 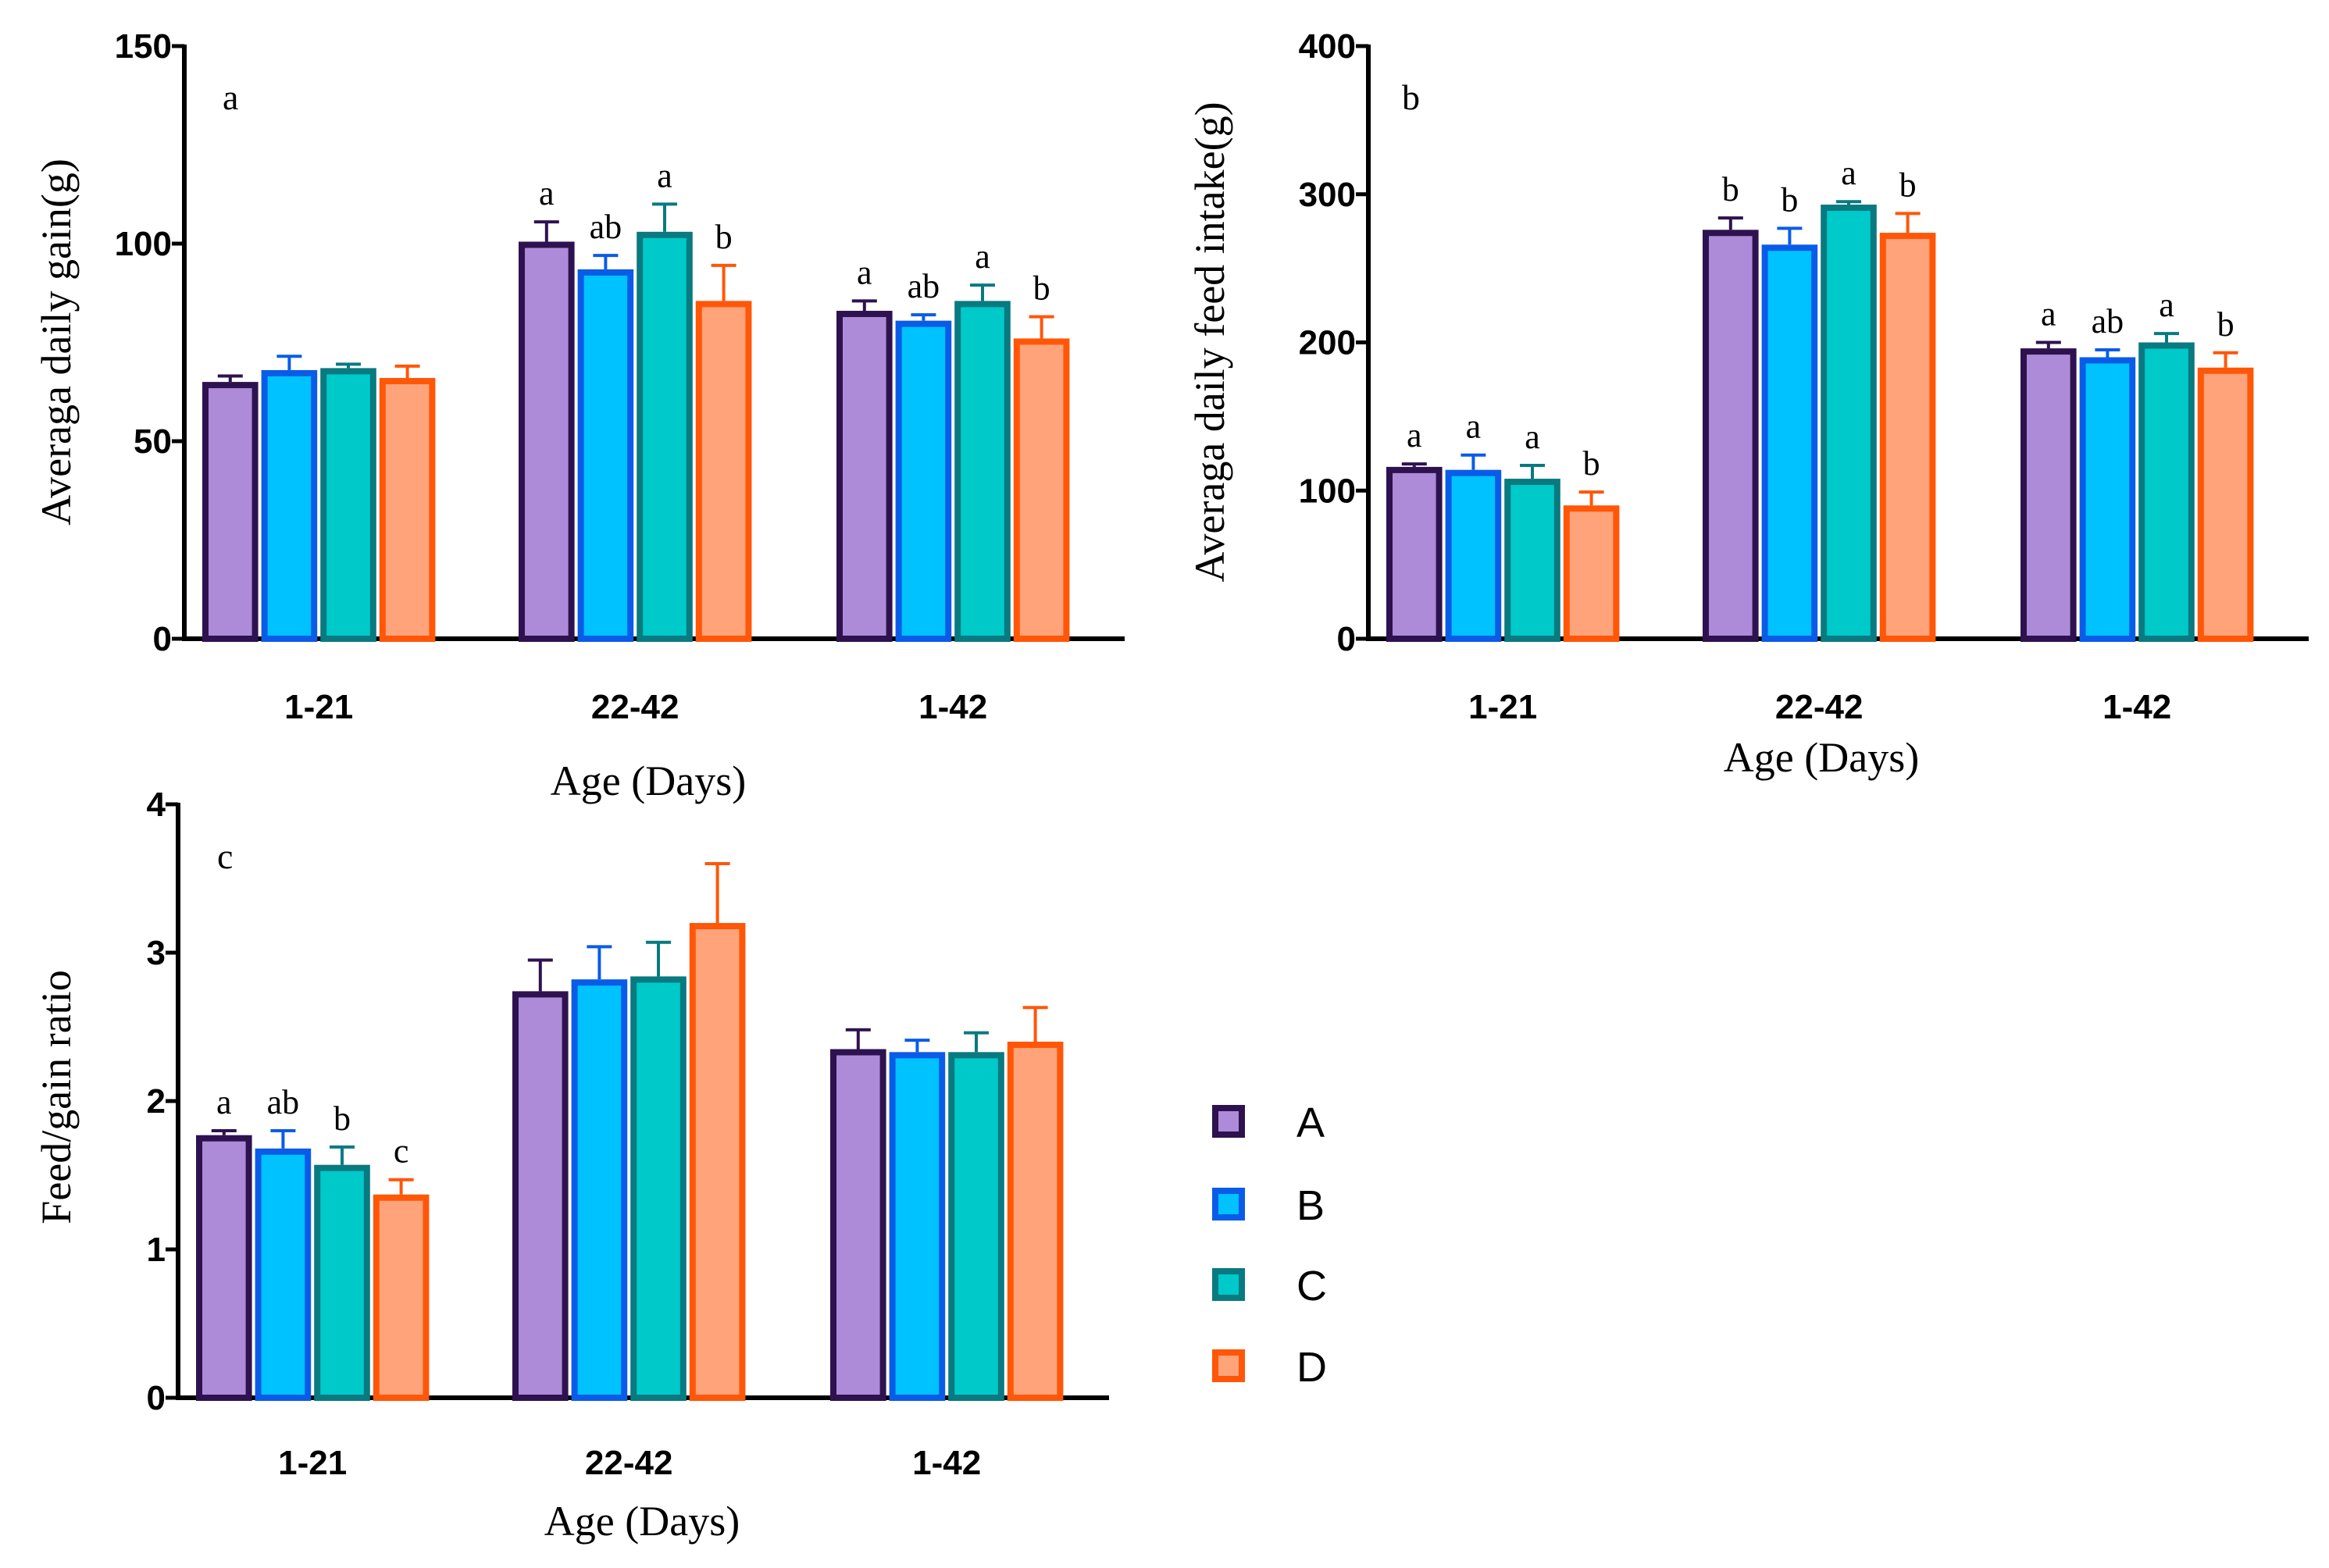 I want to click on y-tick-label: 100, so click(x=1327, y=491).